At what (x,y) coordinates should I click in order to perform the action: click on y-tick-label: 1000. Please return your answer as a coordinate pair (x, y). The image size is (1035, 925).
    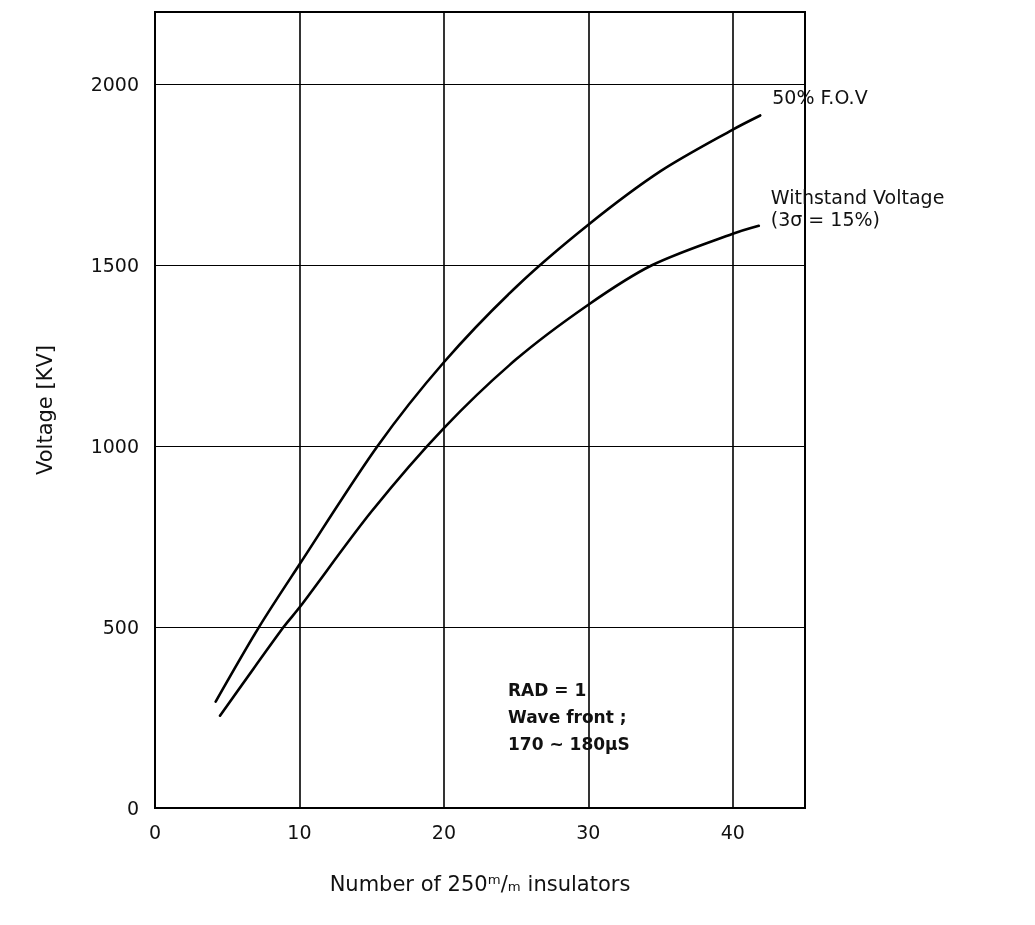
    Looking at the image, I should click on (114, 446).